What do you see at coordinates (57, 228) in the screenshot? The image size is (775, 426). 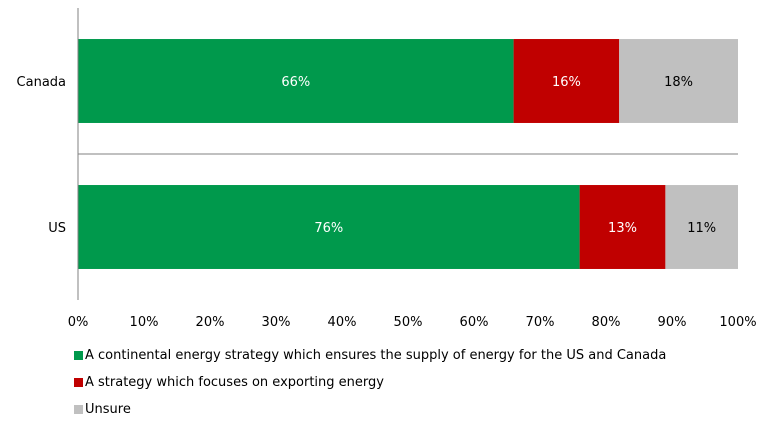 I see `category-label: US` at bounding box center [57, 228].